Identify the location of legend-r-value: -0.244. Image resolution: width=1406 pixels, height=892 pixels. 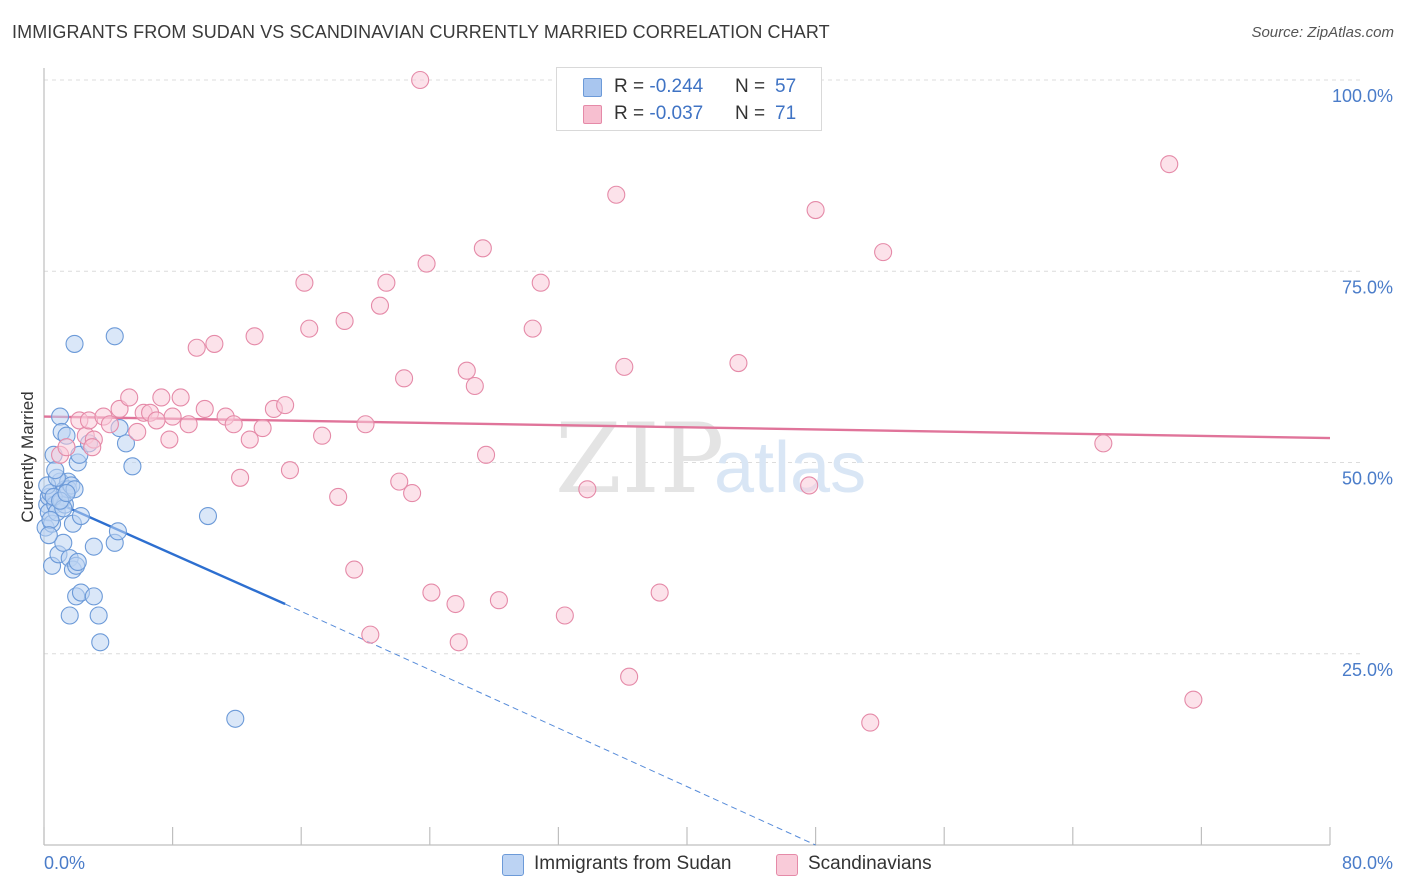
(676, 86).